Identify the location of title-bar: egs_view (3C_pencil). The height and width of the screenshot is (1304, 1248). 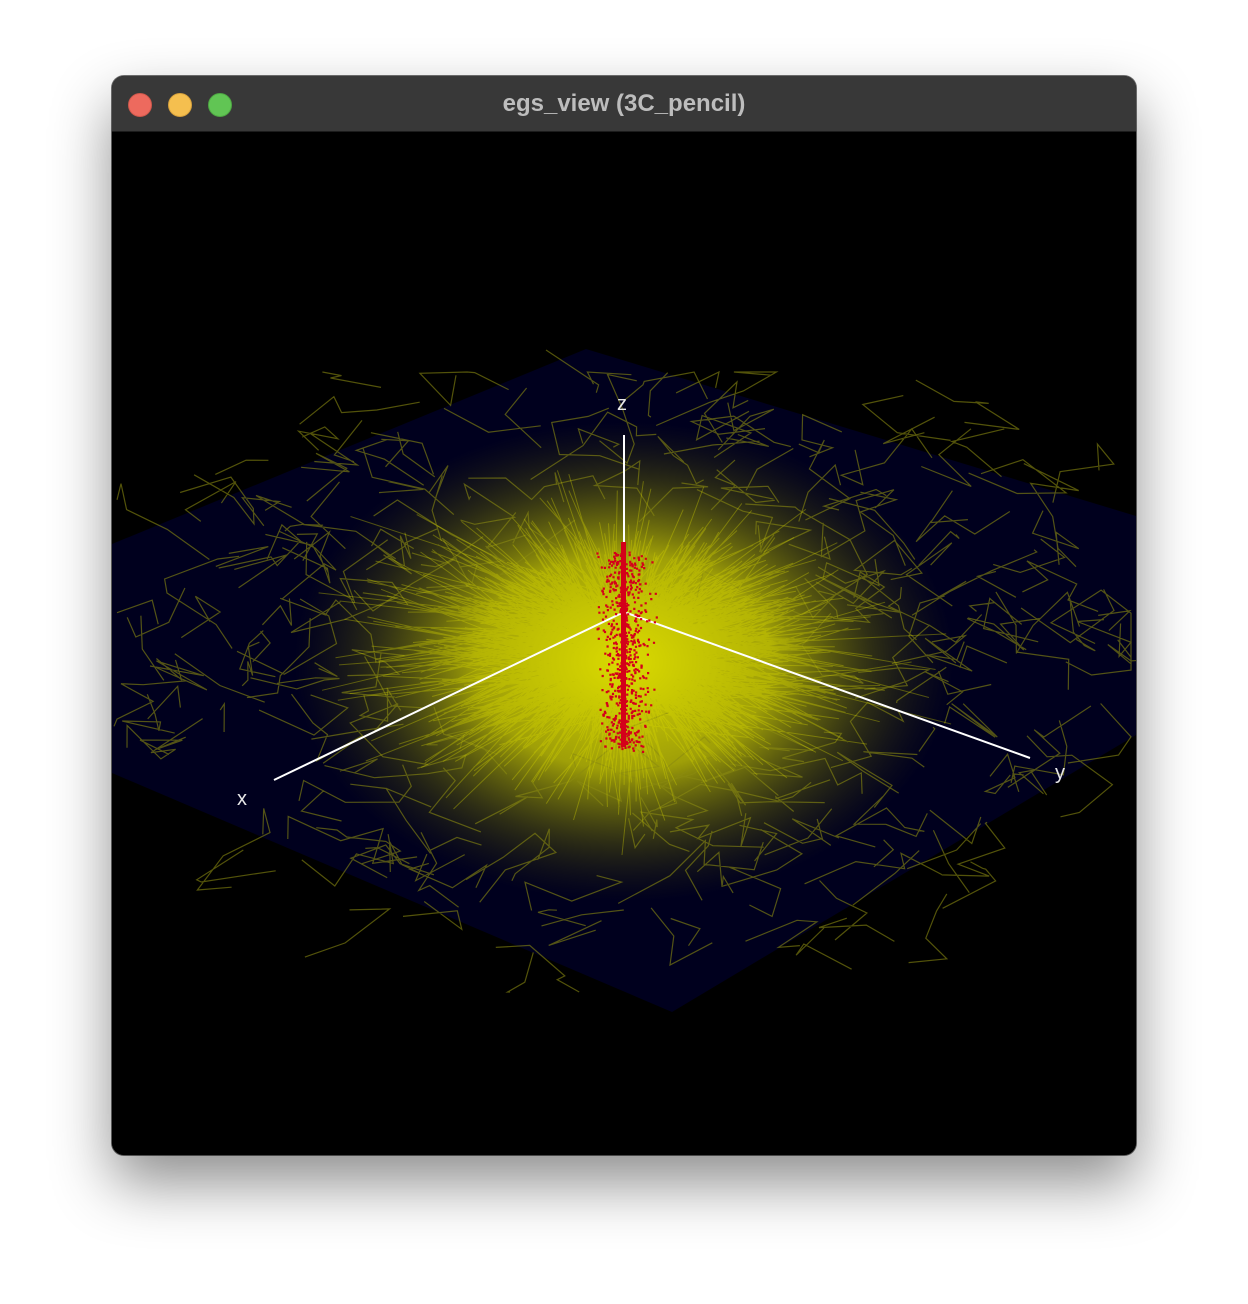
(624, 104).